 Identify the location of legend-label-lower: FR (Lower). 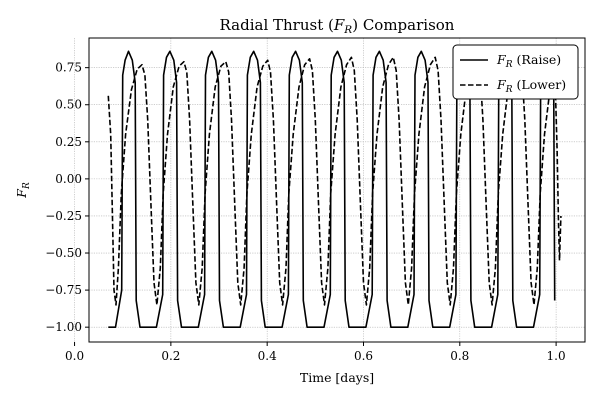
(531, 86).